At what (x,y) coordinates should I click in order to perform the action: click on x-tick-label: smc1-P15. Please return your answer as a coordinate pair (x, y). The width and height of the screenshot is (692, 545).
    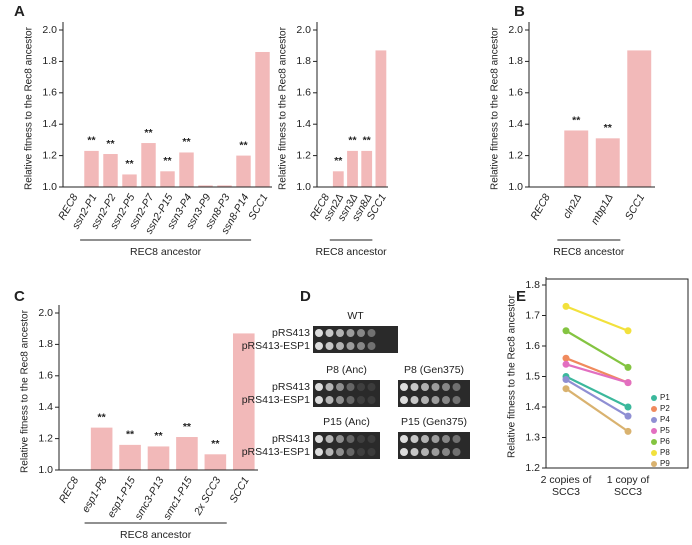
    Looking at the image, I should click on (178, 498).